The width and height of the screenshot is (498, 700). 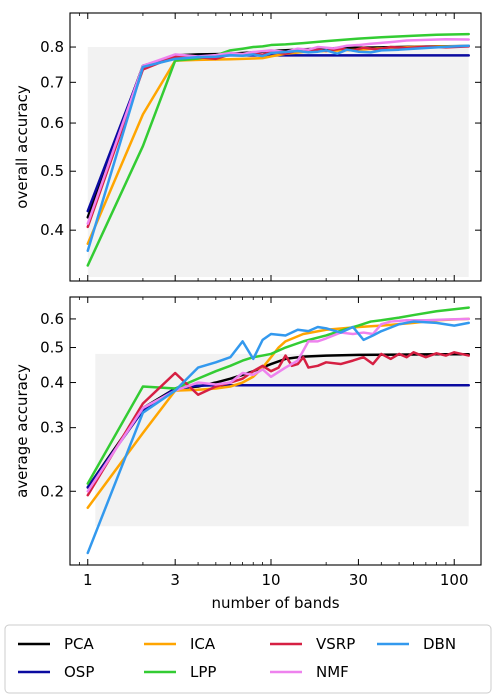 I want to click on legend-item-lpp: LPP, so click(x=180, y=672).